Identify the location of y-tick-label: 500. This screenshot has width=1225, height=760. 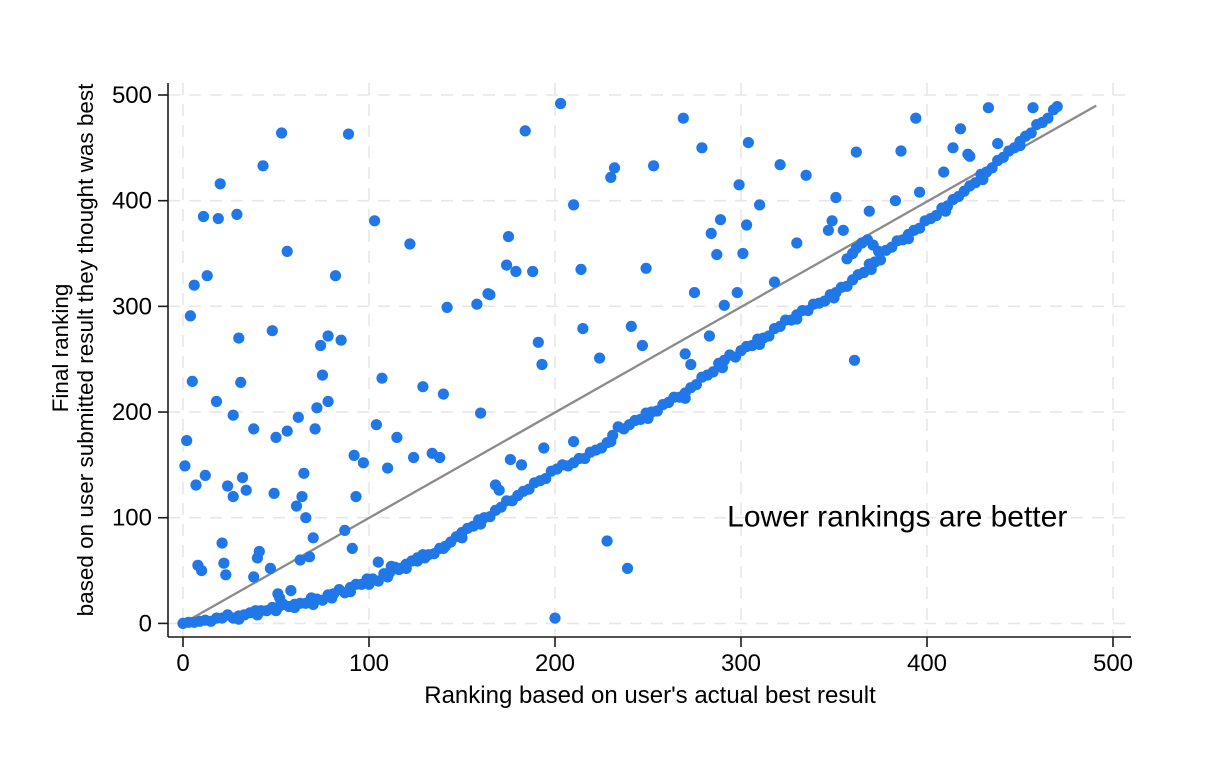
(132, 95).